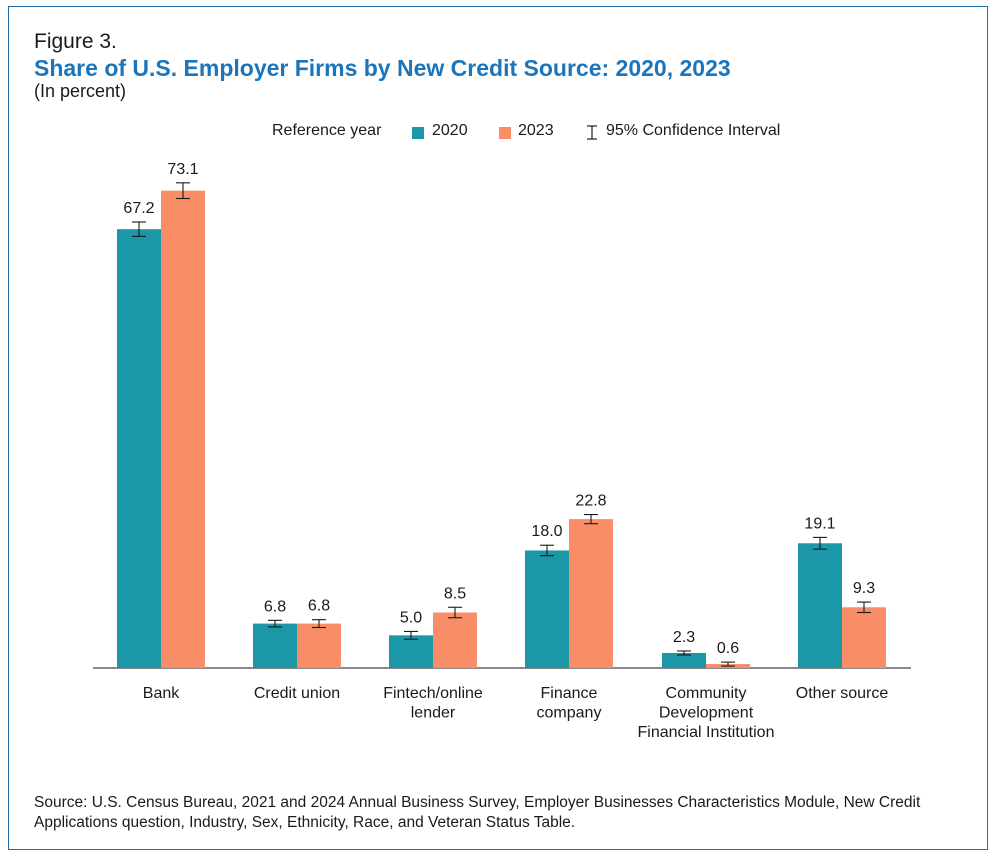  What do you see at coordinates (706, 732) in the screenshot?
I see `category-label-4-2: Financial Institution` at bounding box center [706, 732].